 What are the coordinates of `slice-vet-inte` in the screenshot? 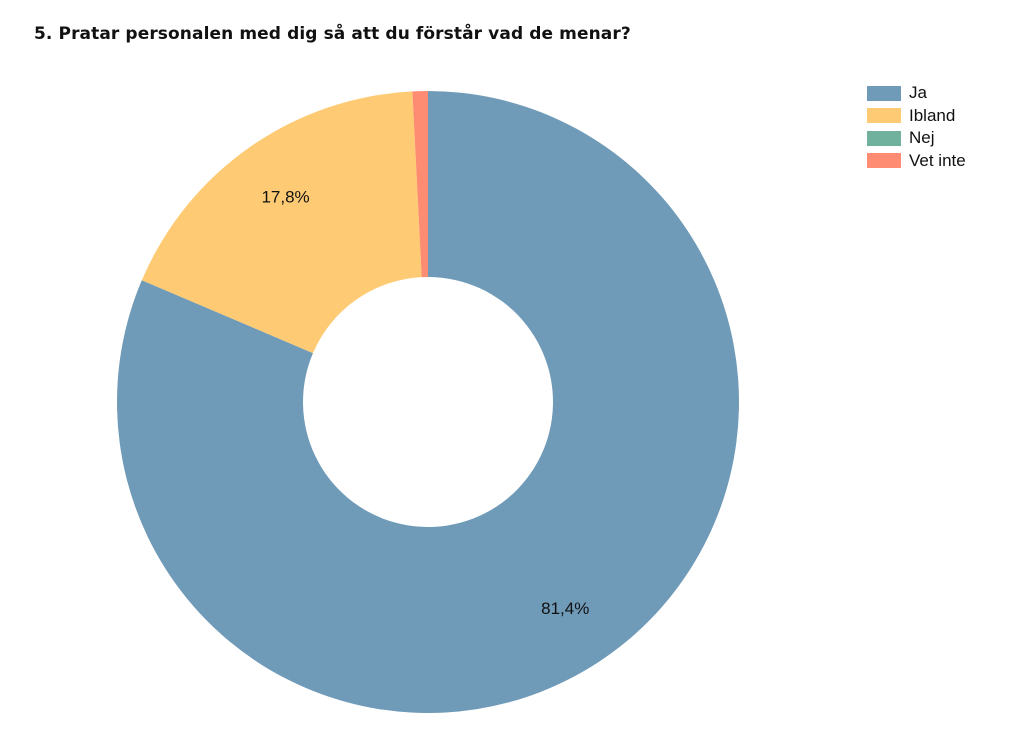 It's located at (420, 184).